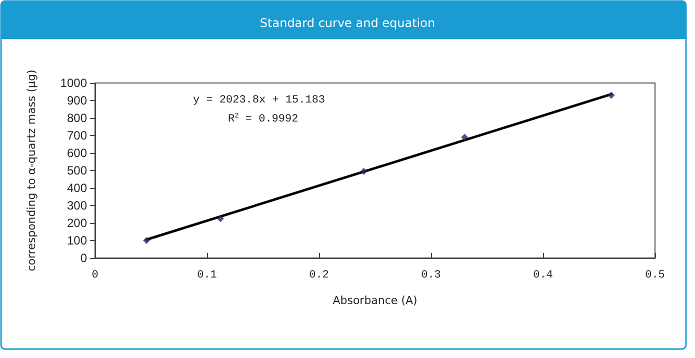 Image resolution: width=695 pixels, height=358 pixels. I want to click on y-tick-label: 800, so click(77, 118).